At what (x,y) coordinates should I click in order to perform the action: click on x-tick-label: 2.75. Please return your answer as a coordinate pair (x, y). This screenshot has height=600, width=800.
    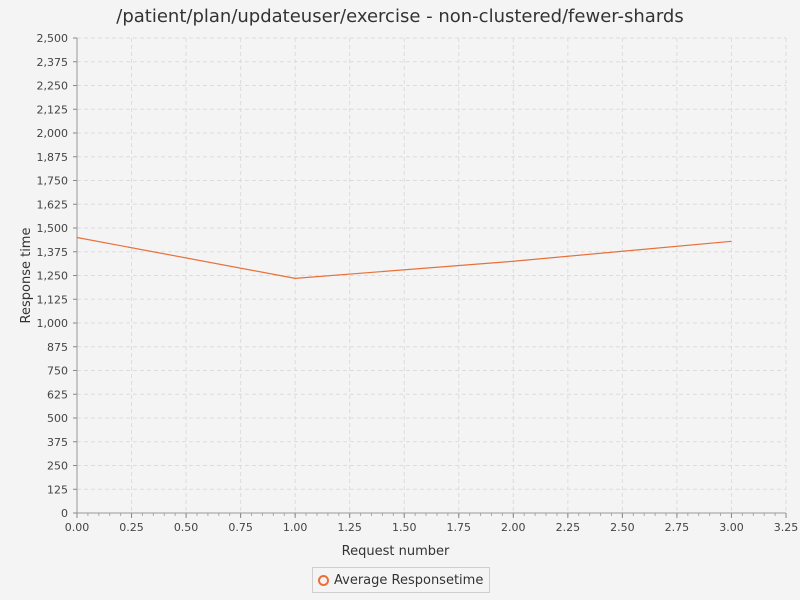
    Looking at the image, I should click on (677, 527).